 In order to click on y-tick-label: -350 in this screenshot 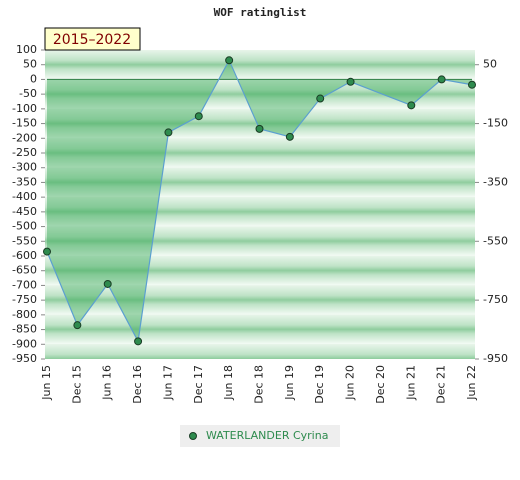, I will do `click(24, 181)`.